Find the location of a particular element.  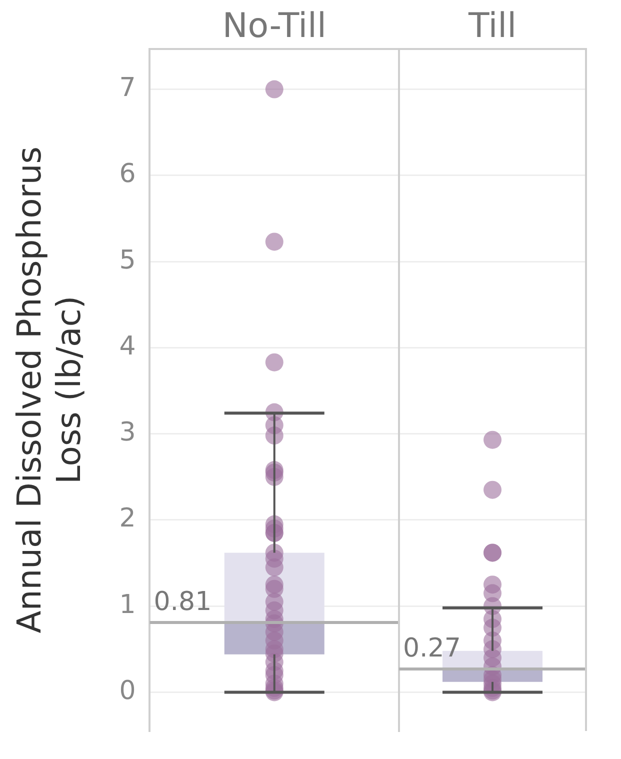

y-axis-title: Annual Dissolved Phosphorus Loss (lb/ac) is located at coordinates (48, 390).